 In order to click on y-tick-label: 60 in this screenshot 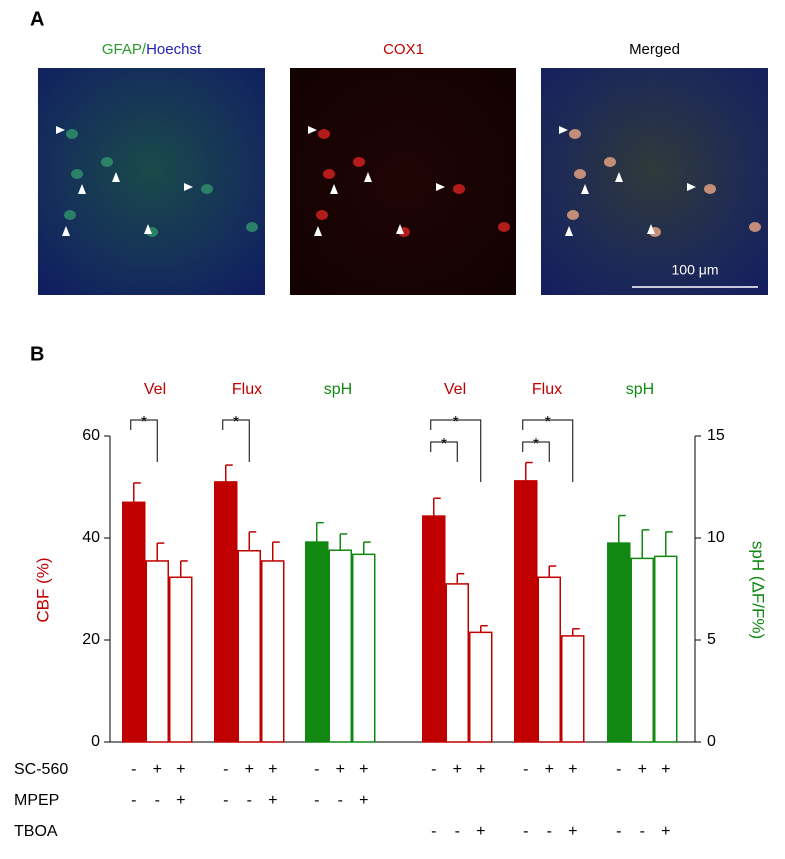, I will do `click(91, 435)`.